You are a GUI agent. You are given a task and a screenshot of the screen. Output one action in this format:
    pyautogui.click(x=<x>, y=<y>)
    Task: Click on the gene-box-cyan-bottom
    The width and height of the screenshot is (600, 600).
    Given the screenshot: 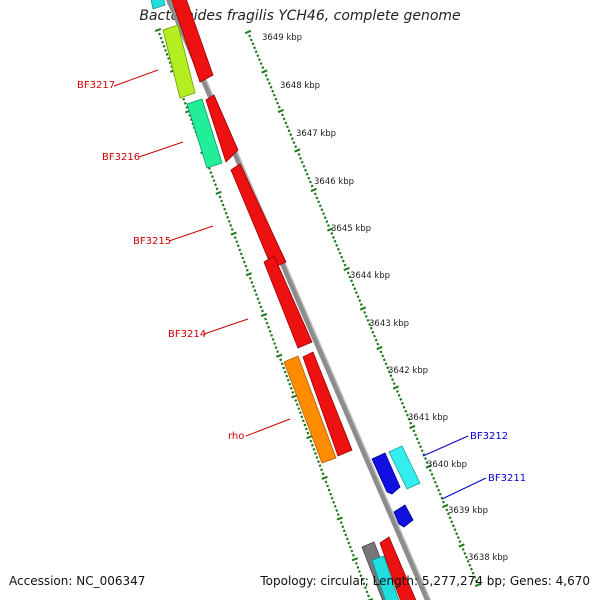 What is the action you would take?
    pyautogui.click(x=385, y=577)
    